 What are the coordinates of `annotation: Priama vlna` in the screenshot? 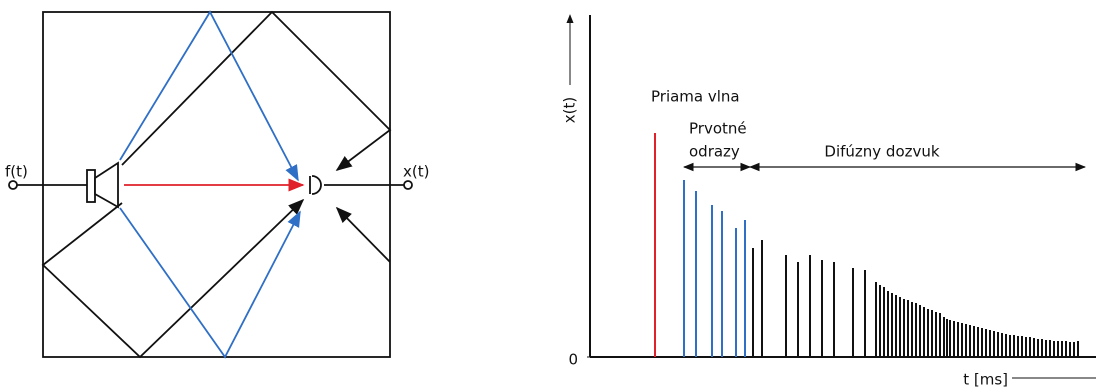 It's located at (695, 97).